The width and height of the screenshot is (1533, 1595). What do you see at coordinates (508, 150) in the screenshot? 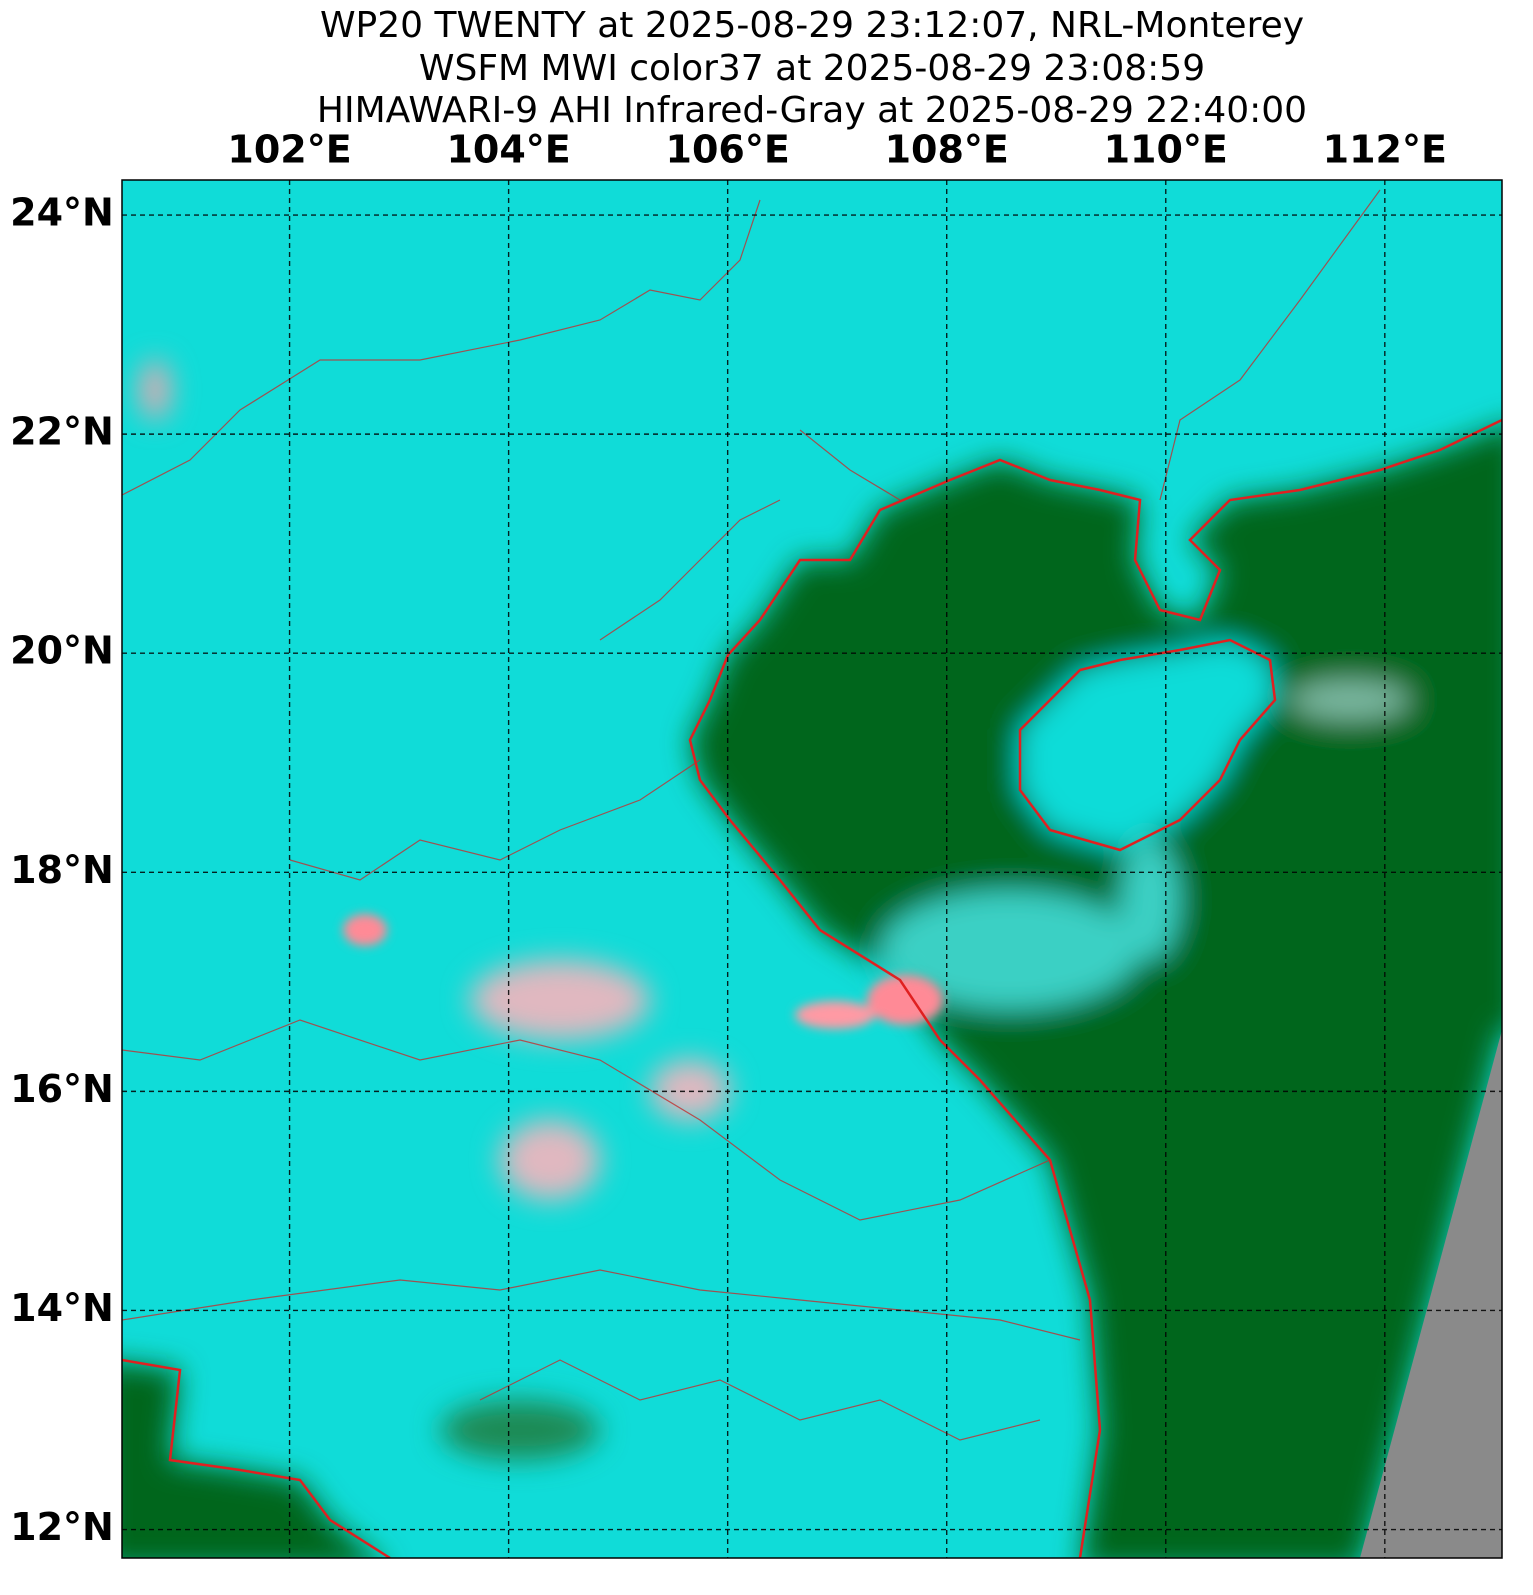
I see `x-tick-label: 104°E` at bounding box center [508, 150].